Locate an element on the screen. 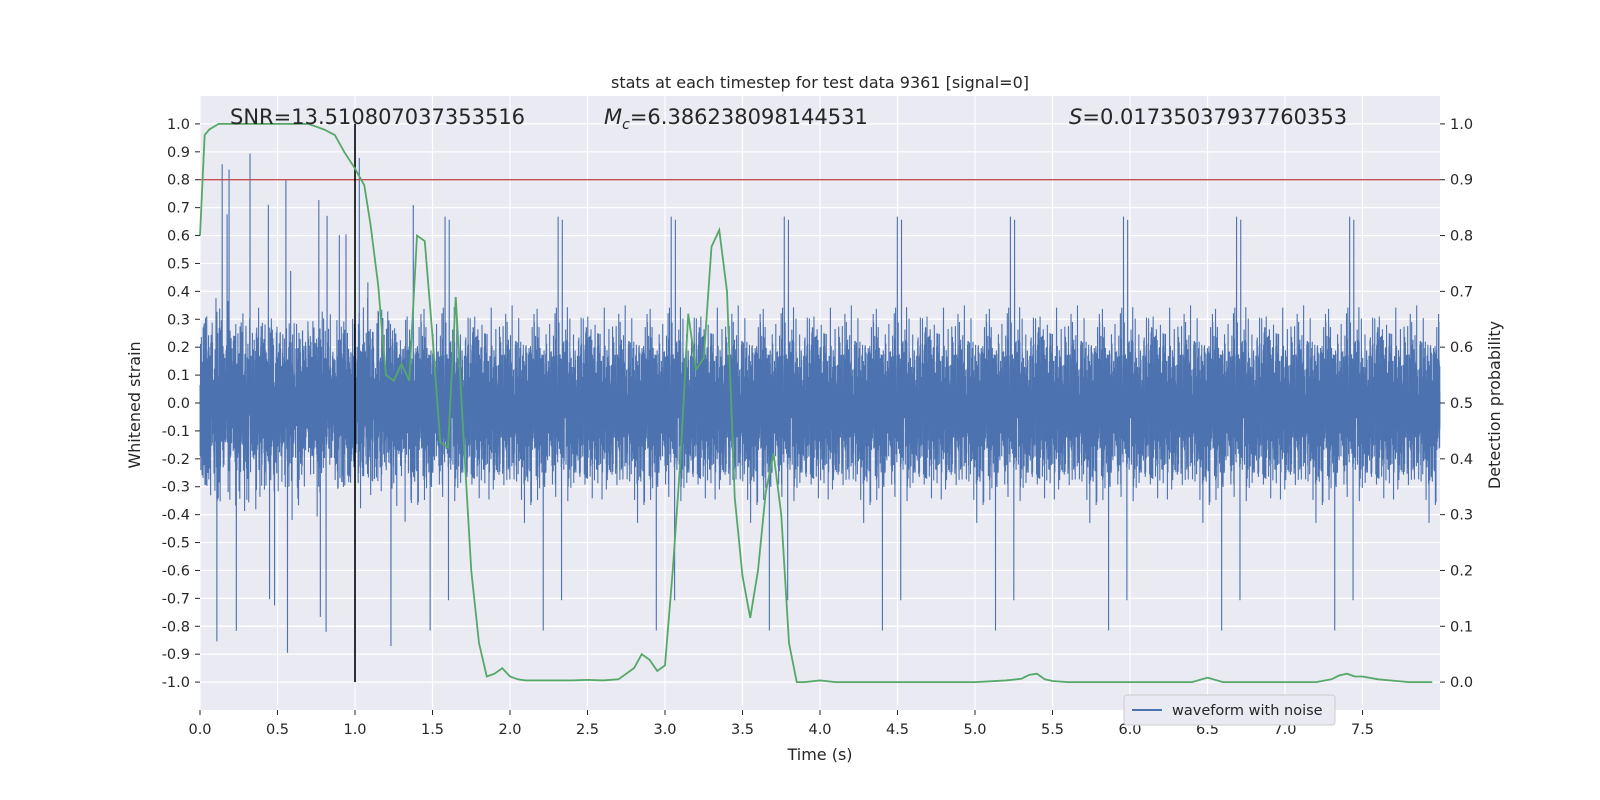  y2-axis-label: Detection probability is located at coordinates (1494, 405).